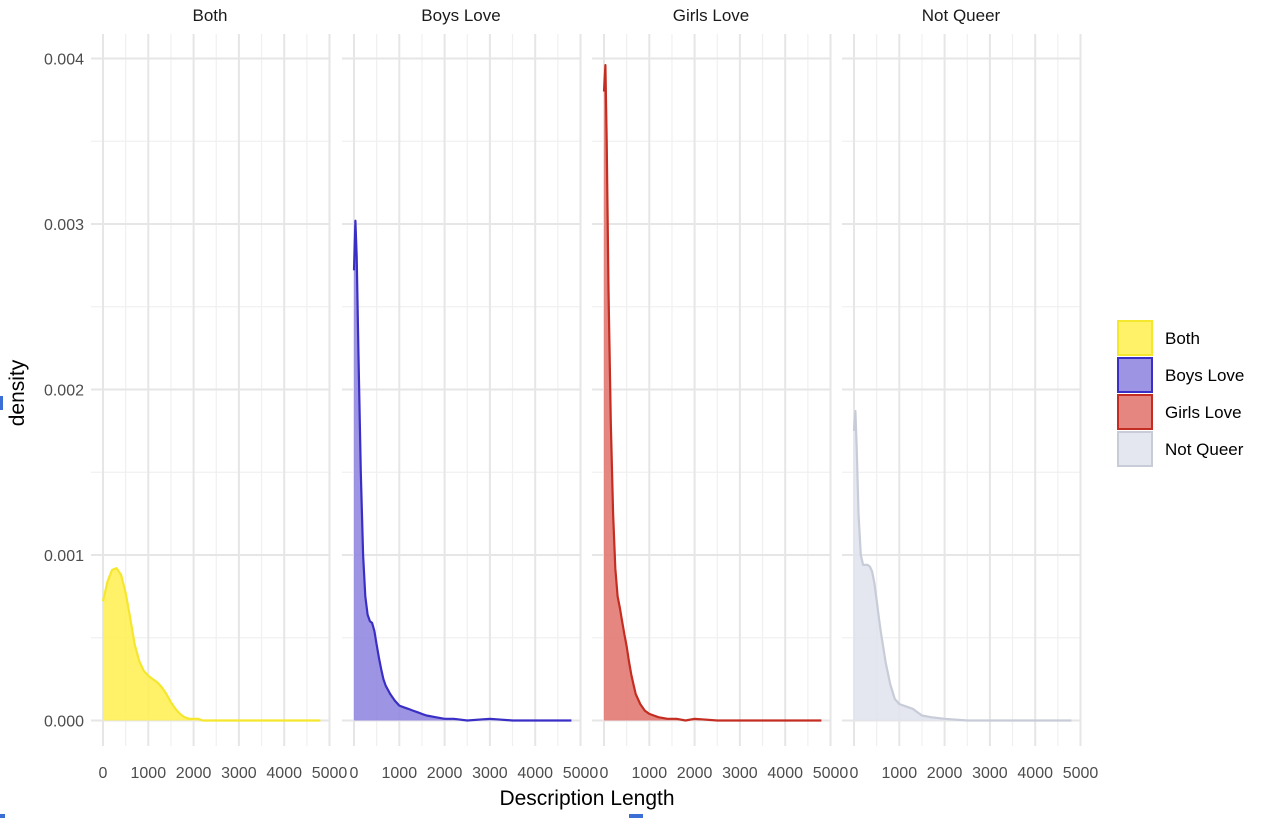  What do you see at coordinates (636, 816) in the screenshot?
I see `corner-marker-bottom-mid` at bounding box center [636, 816].